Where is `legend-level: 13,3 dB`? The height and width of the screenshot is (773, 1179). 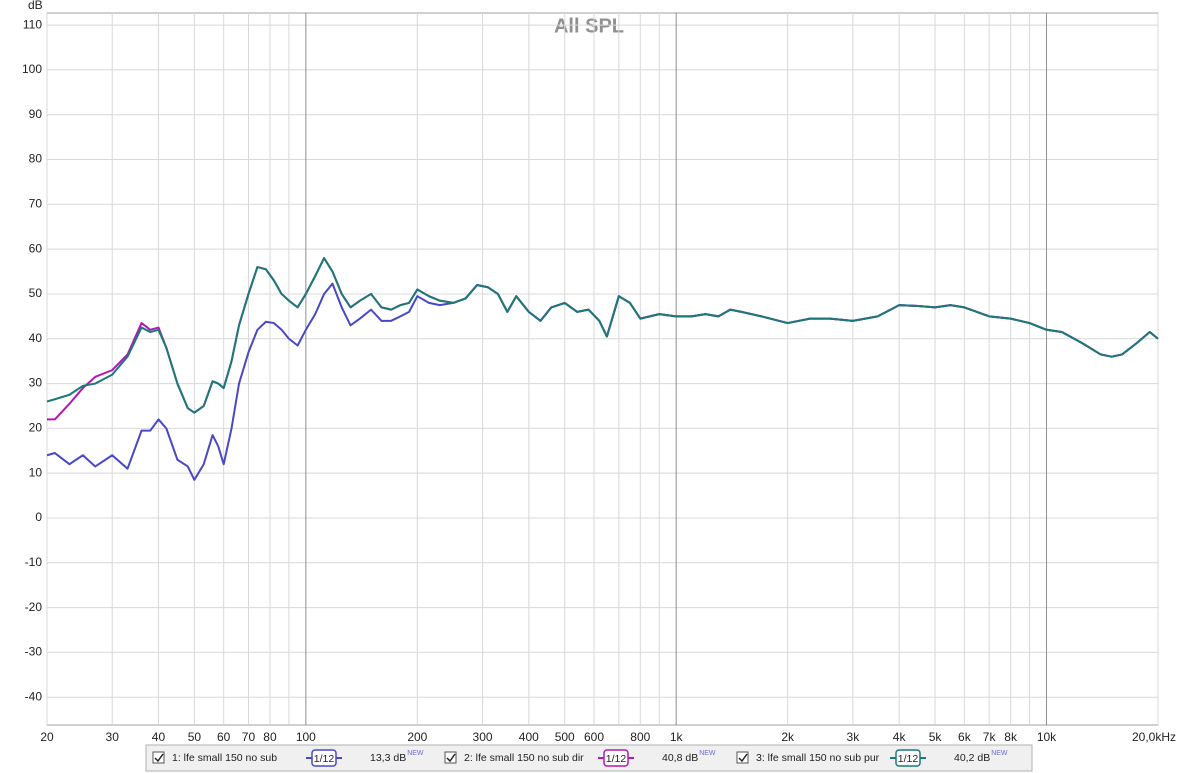 legend-level: 13,3 dB is located at coordinates (388, 758).